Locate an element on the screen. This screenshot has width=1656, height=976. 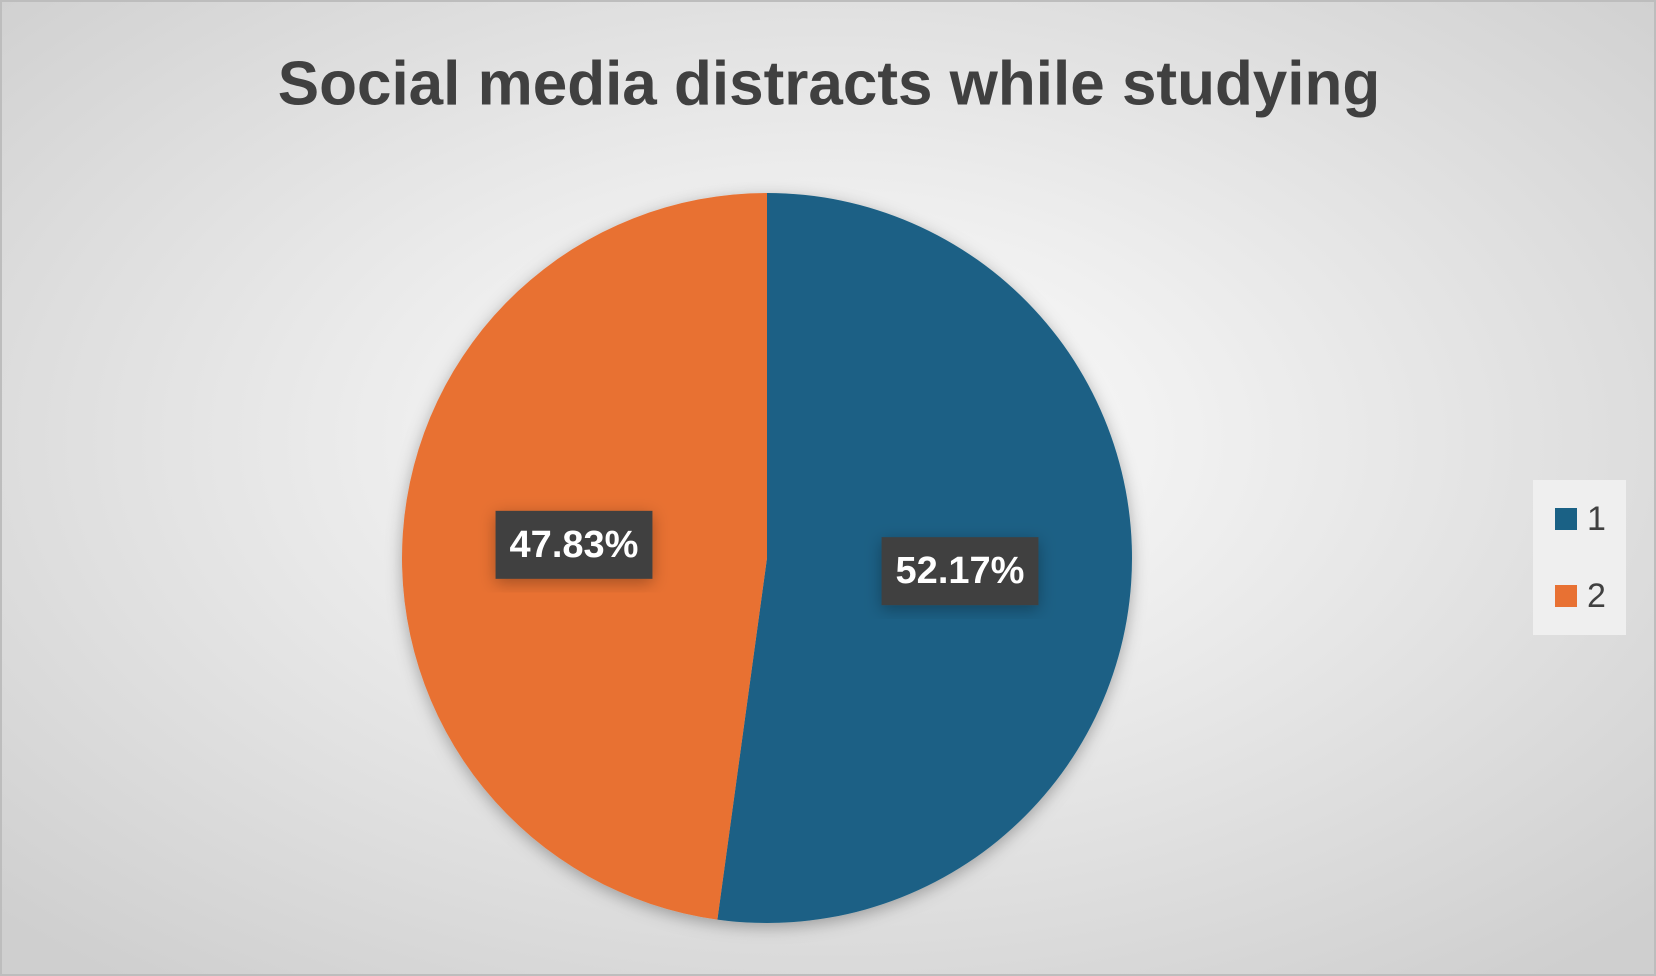
data-label: 52.17% is located at coordinates (960, 571).